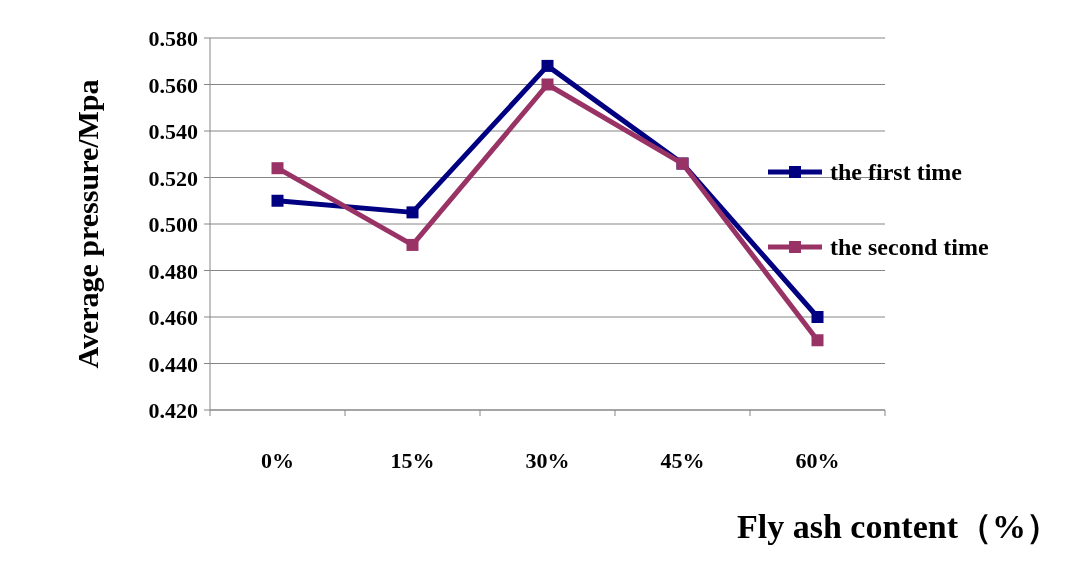 This screenshot has height=573, width=1073. What do you see at coordinates (173, 410) in the screenshot?
I see `y-tick-label: 0.420` at bounding box center [173, 410].